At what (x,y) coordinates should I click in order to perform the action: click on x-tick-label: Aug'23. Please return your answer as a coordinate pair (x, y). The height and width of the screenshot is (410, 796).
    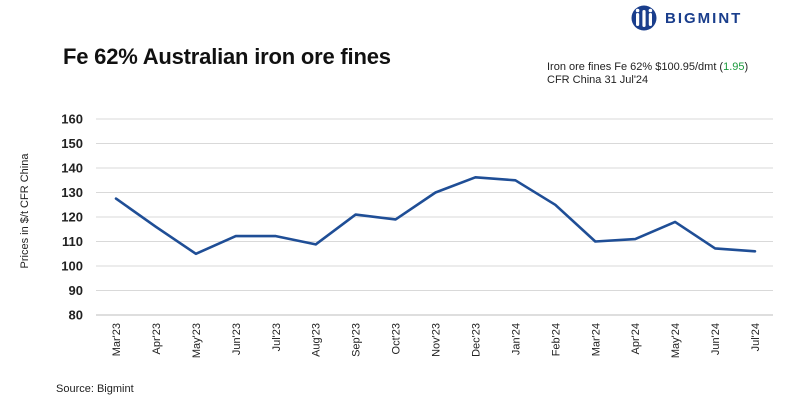
    Looking at the image, I should click on (317, 340).